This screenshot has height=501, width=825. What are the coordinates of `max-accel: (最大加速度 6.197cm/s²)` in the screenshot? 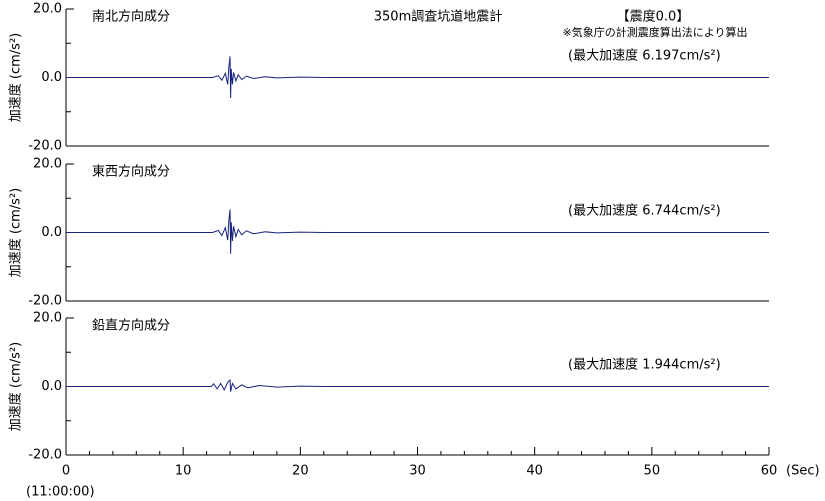 It's located at (644, 56).